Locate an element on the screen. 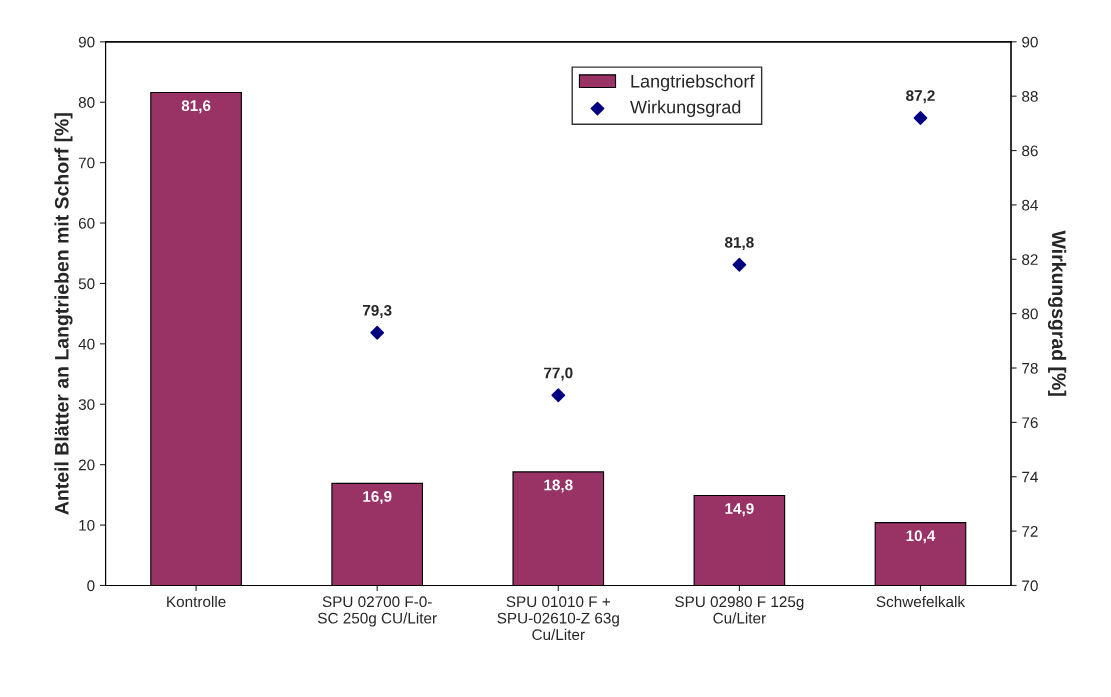 The image size is (1111, 697). data-label: 81,8 is located at coordinates (739, 243).